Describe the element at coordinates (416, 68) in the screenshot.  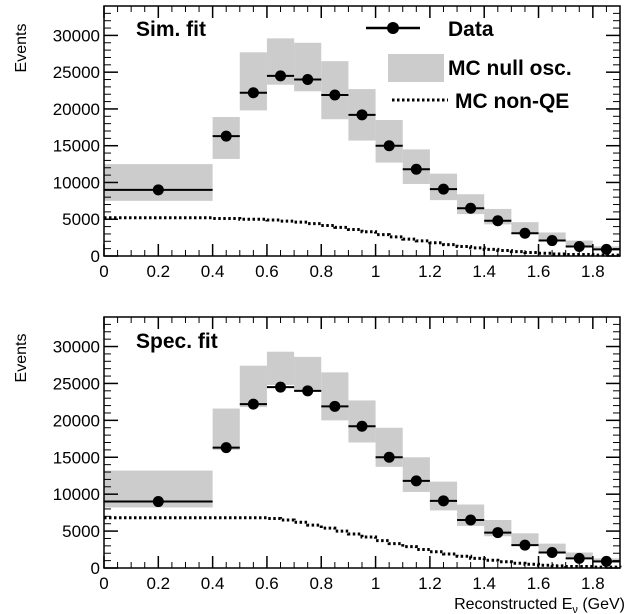
I see `legend-band-swatch` at that location.